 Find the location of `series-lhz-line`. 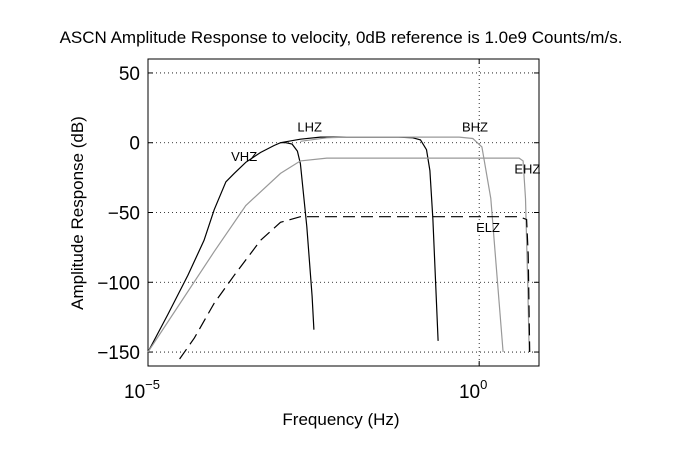

series-lhz-line is located at coordinates (359, 238).